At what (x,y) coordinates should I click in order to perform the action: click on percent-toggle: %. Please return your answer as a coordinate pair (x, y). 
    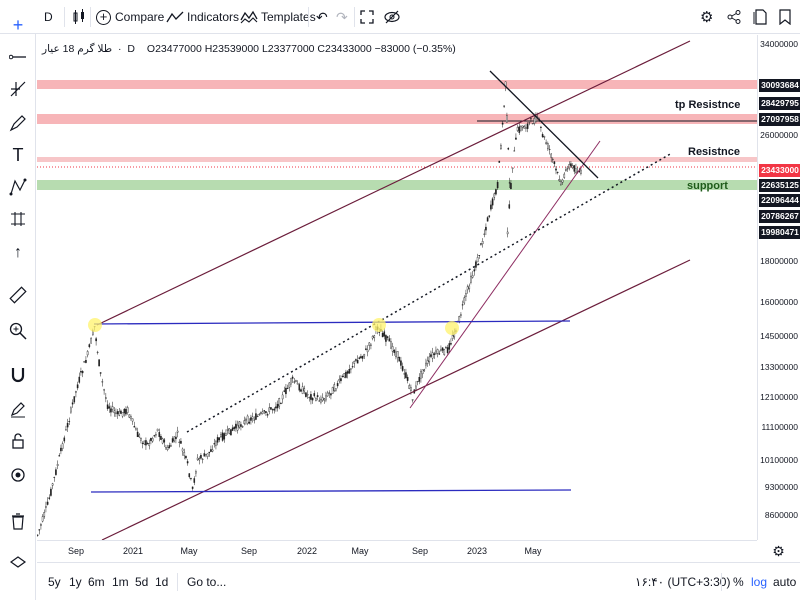
    Looking at the image, I should click on (738, 582).